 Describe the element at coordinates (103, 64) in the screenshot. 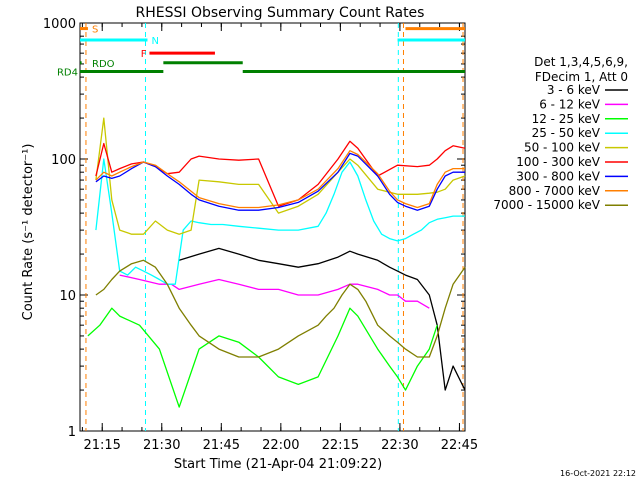

I see `status-bar-label: RDO` at that location.